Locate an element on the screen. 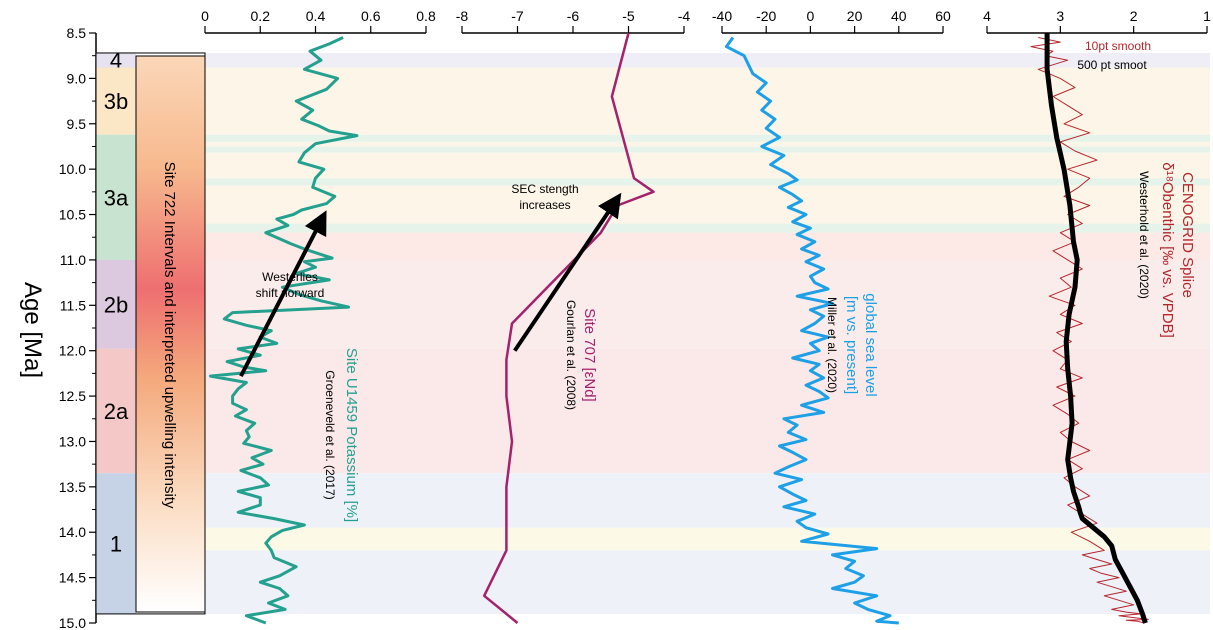 The width and height of the screenshot is (1213, 630). zone-label: 3a is located at coordinates (116, 197).